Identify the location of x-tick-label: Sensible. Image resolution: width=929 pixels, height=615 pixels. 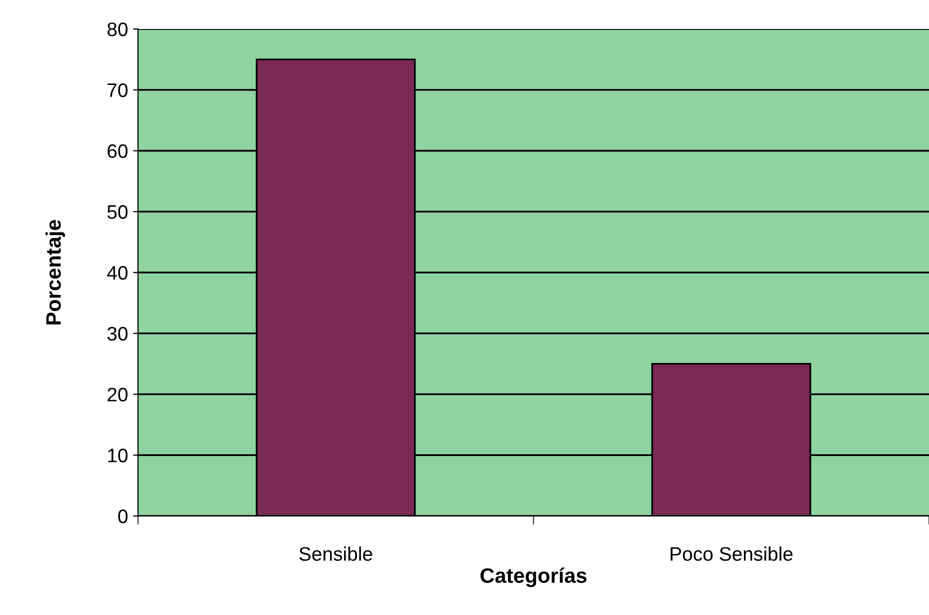
(335, 553).